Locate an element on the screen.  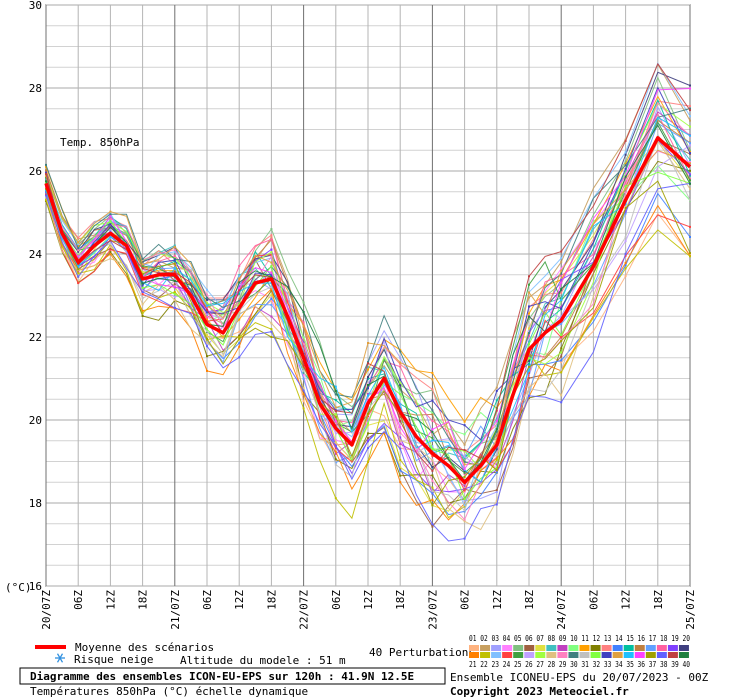
x-tick-label: 21/07Z is located at coordinates (175, 610).